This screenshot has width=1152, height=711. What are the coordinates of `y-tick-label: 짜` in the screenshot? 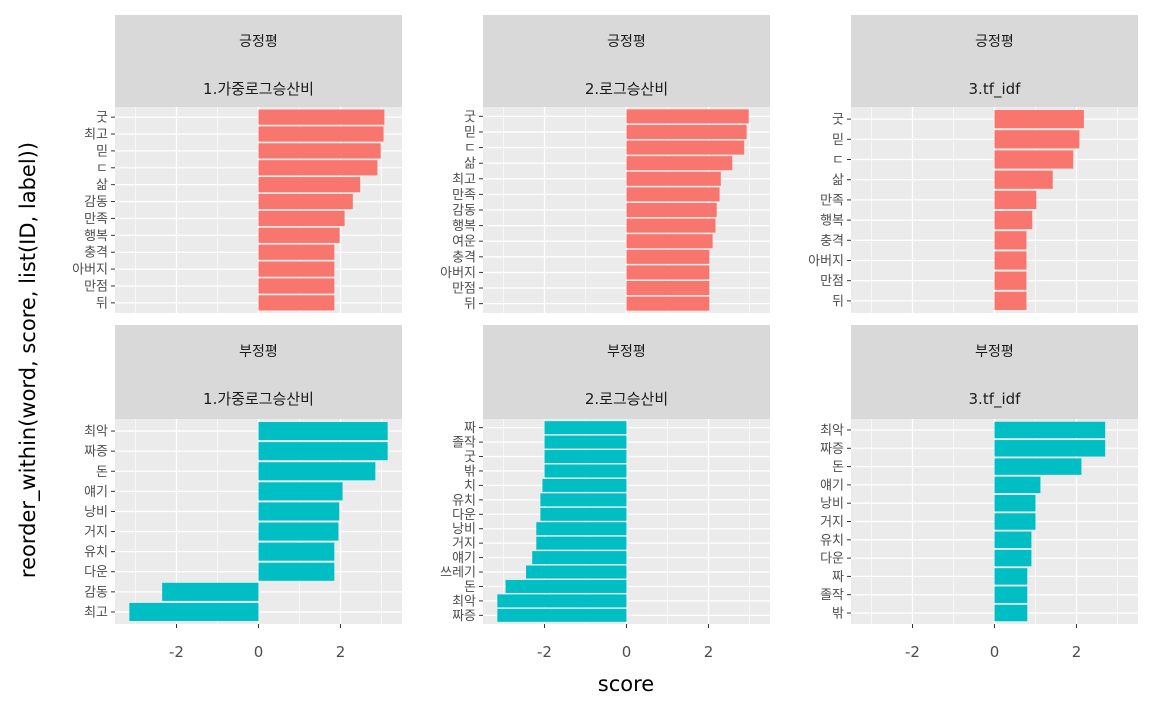 It's located at (470, 428).